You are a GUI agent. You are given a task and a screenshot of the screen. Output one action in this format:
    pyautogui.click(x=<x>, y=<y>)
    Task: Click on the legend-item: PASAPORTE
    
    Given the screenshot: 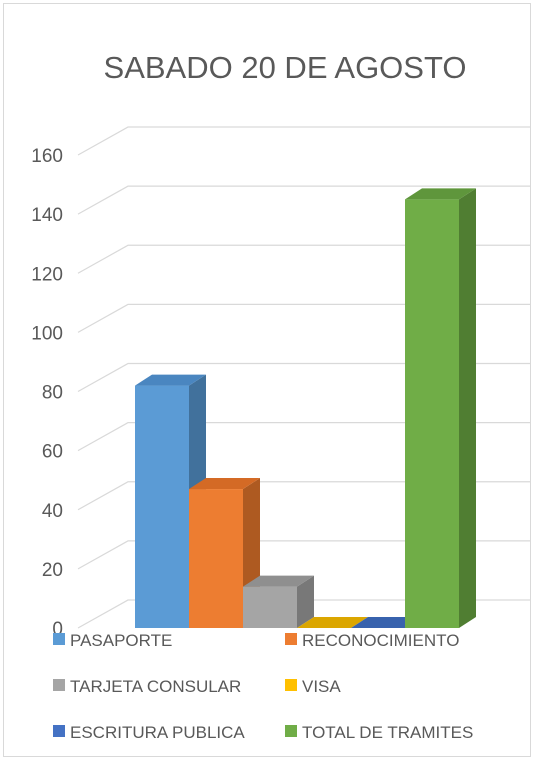 What is the action you would take?
    pyautogui.click(x=112, y=640)
    